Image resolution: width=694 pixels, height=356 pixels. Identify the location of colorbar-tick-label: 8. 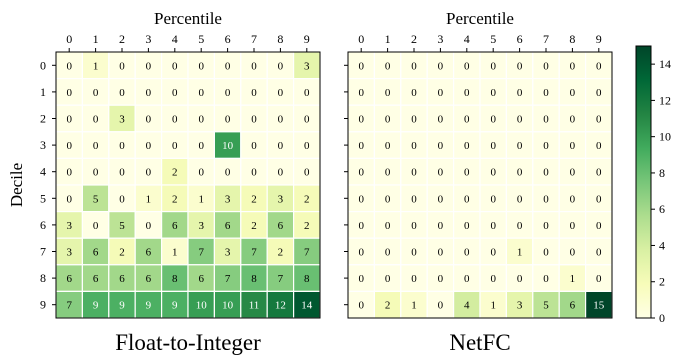
(662, 173).